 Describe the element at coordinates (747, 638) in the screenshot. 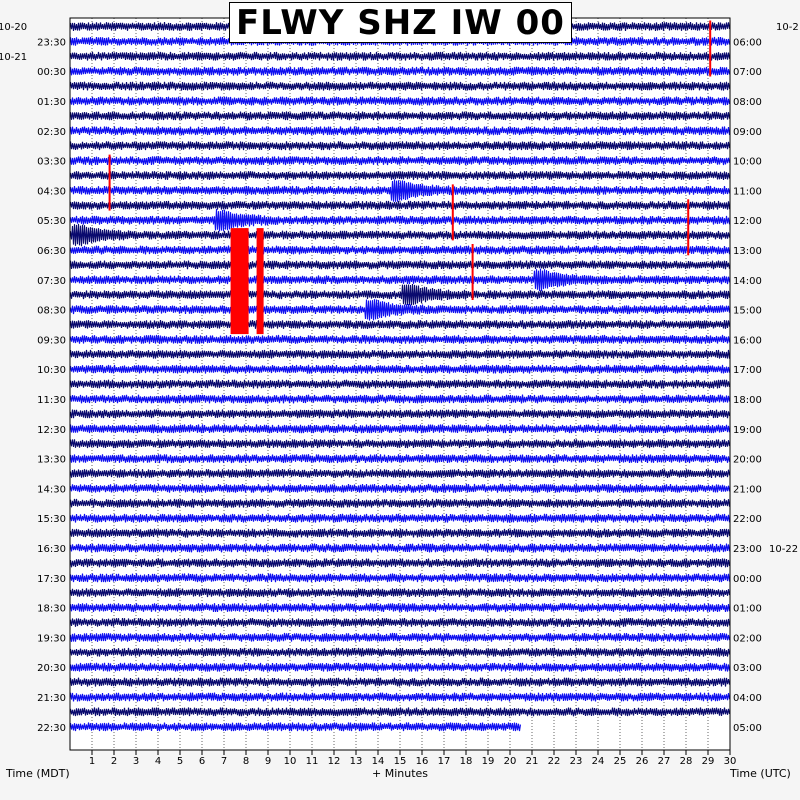

I see `right-time-label: 02:00` at that location.